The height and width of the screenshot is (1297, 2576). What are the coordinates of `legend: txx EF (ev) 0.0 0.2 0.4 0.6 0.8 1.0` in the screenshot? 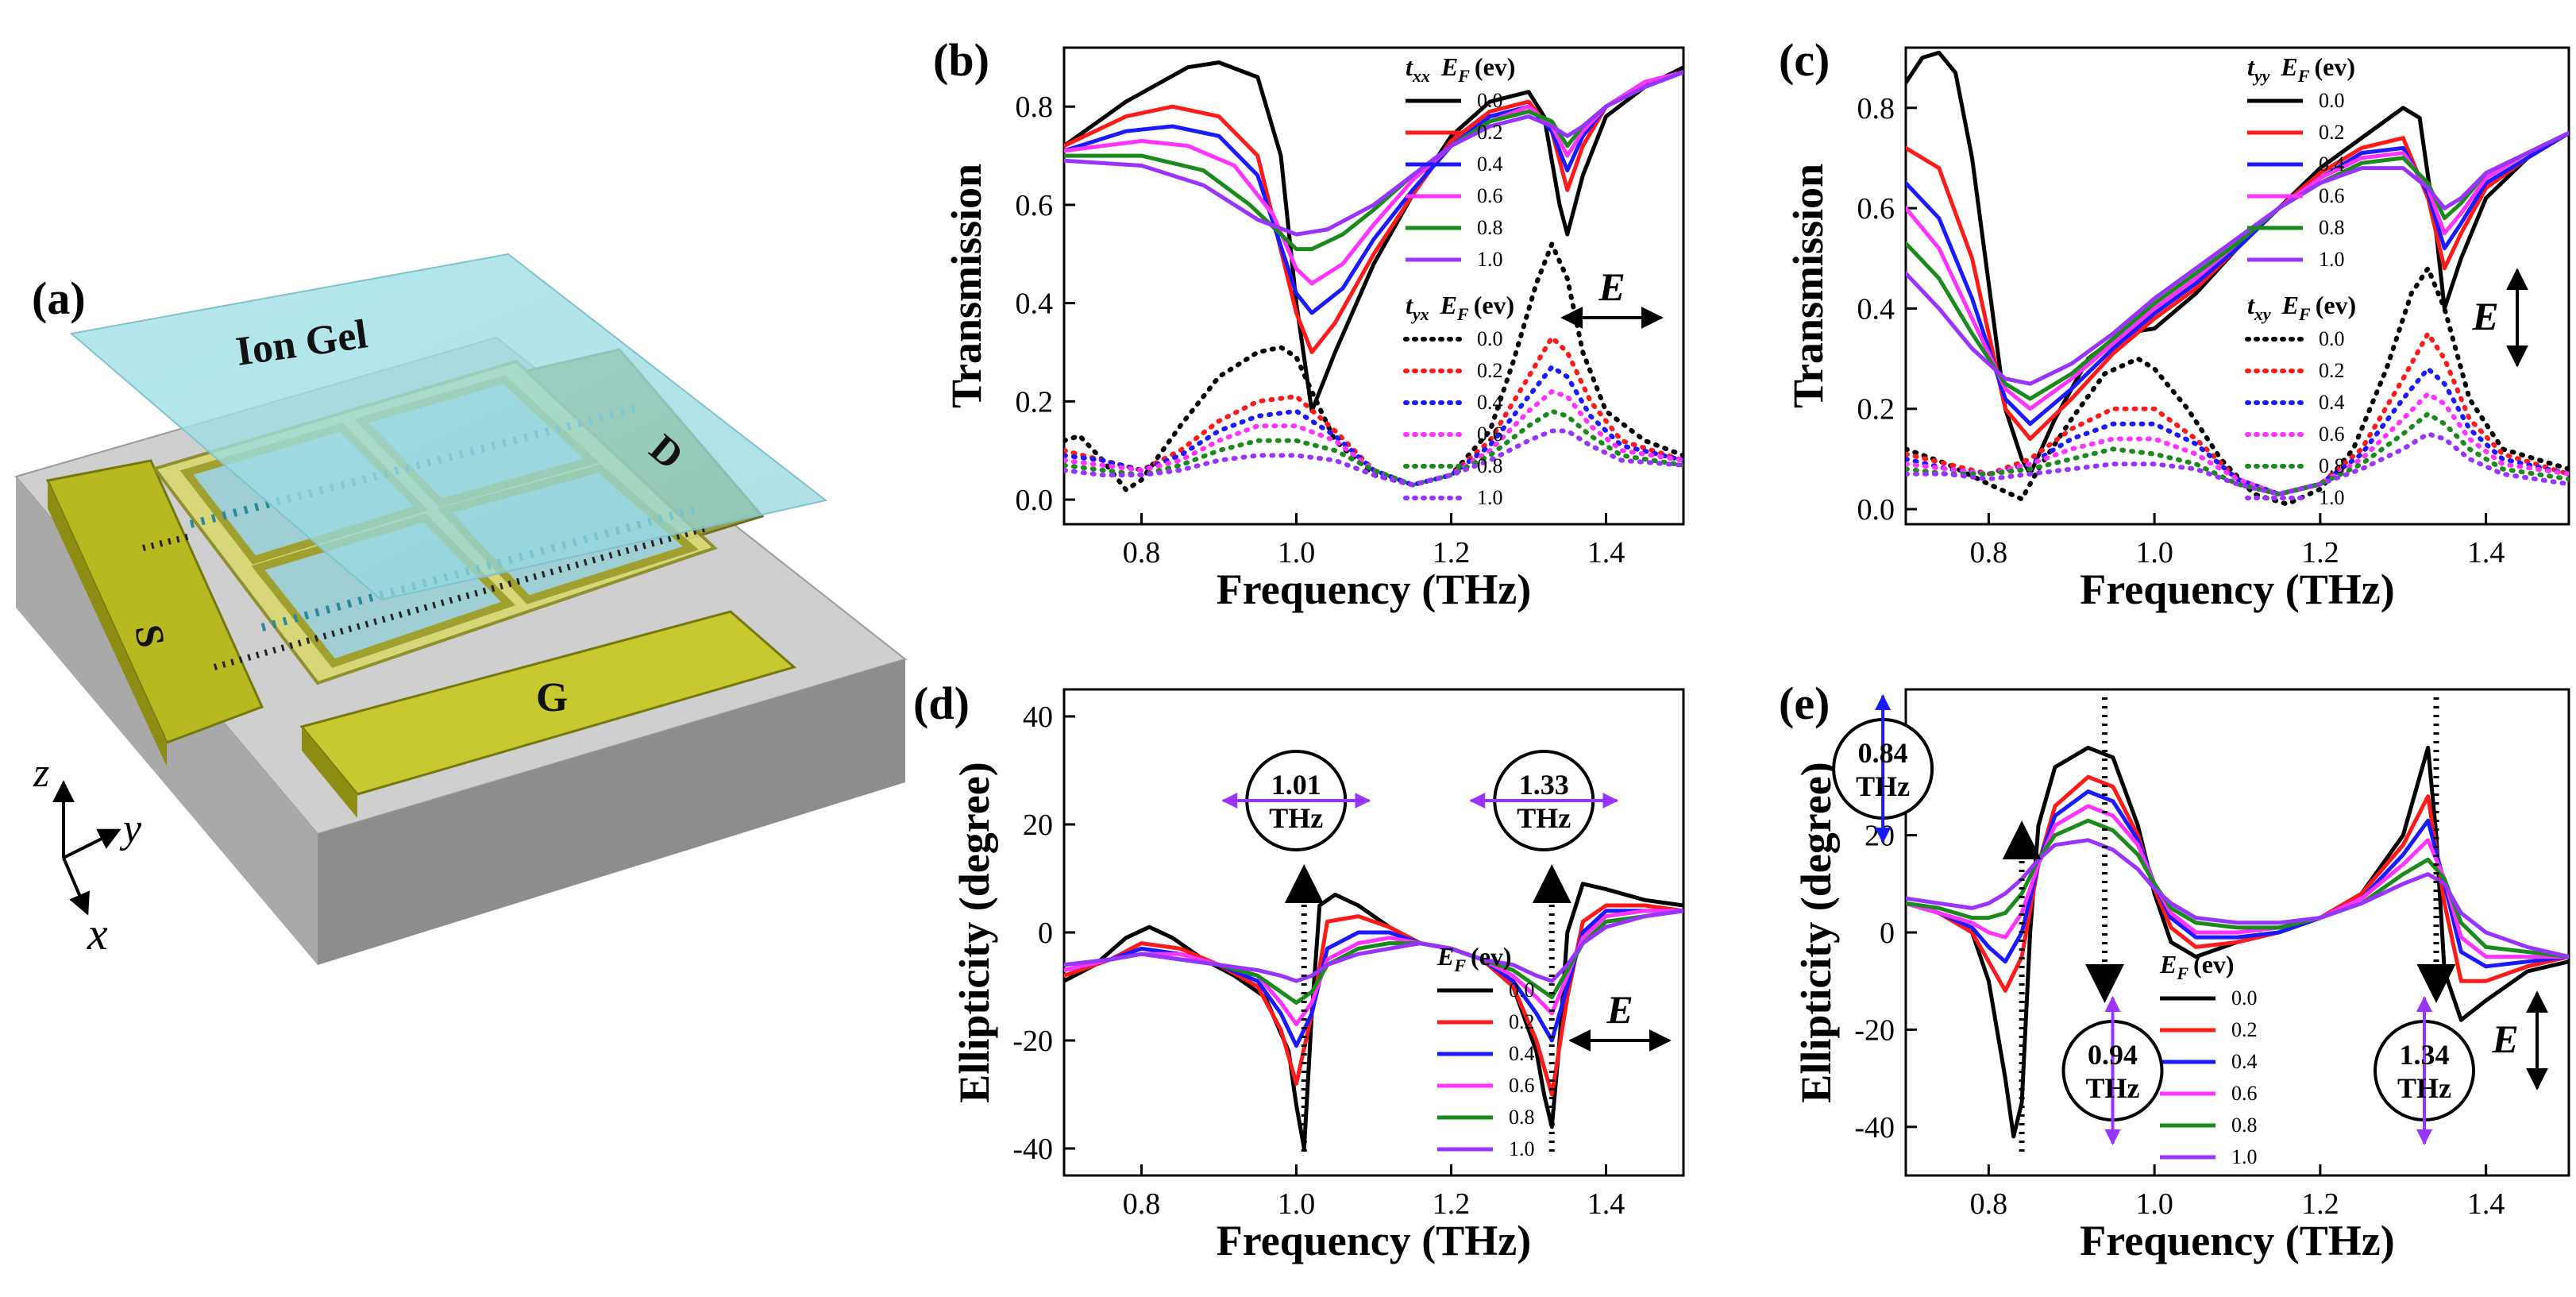 It's located at (1460, 161).